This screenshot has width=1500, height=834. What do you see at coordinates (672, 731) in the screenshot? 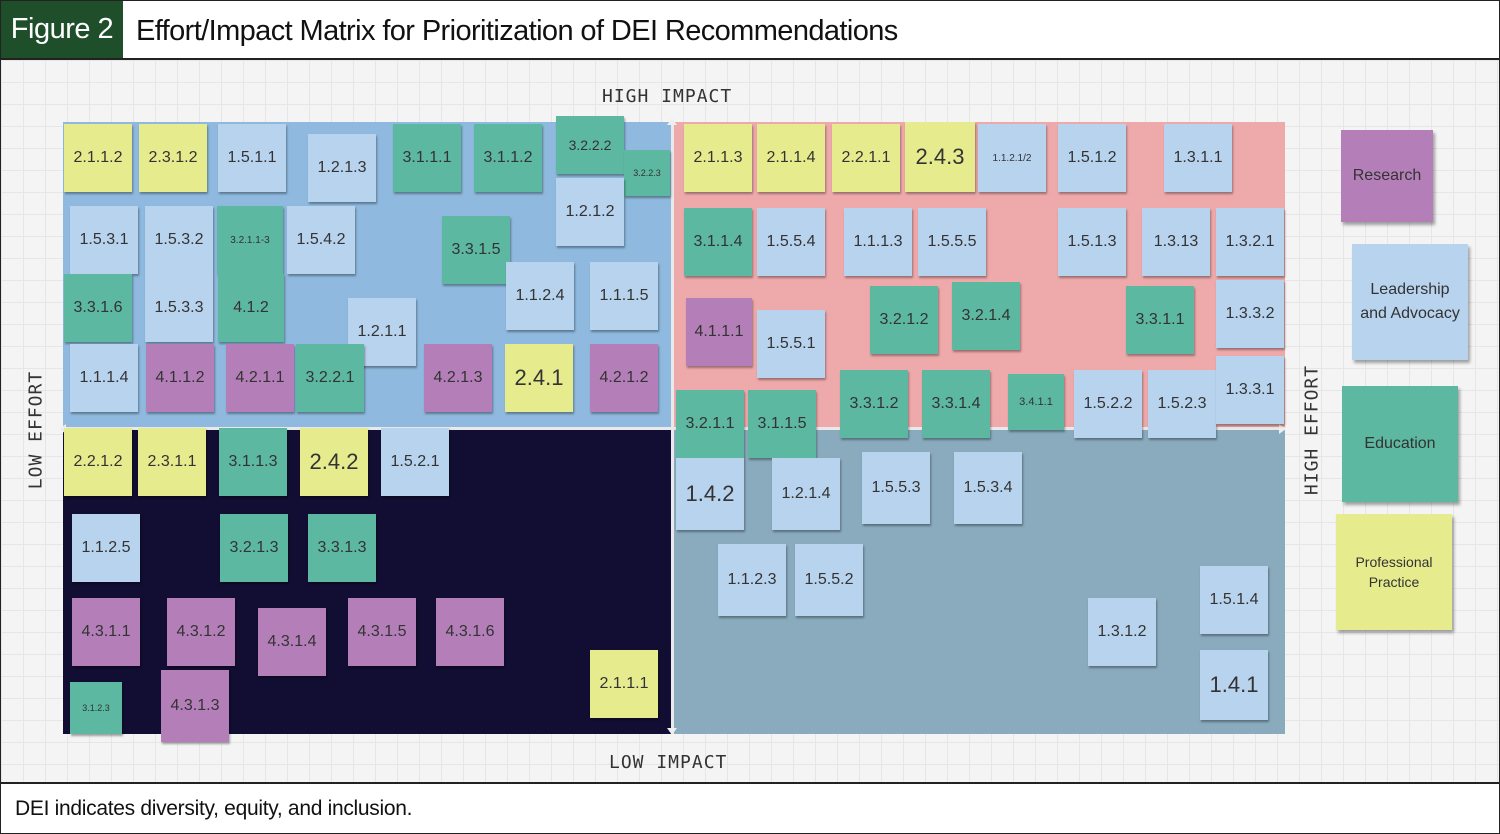
I see `arrow-down-icon` at bounding box center [672, 731].